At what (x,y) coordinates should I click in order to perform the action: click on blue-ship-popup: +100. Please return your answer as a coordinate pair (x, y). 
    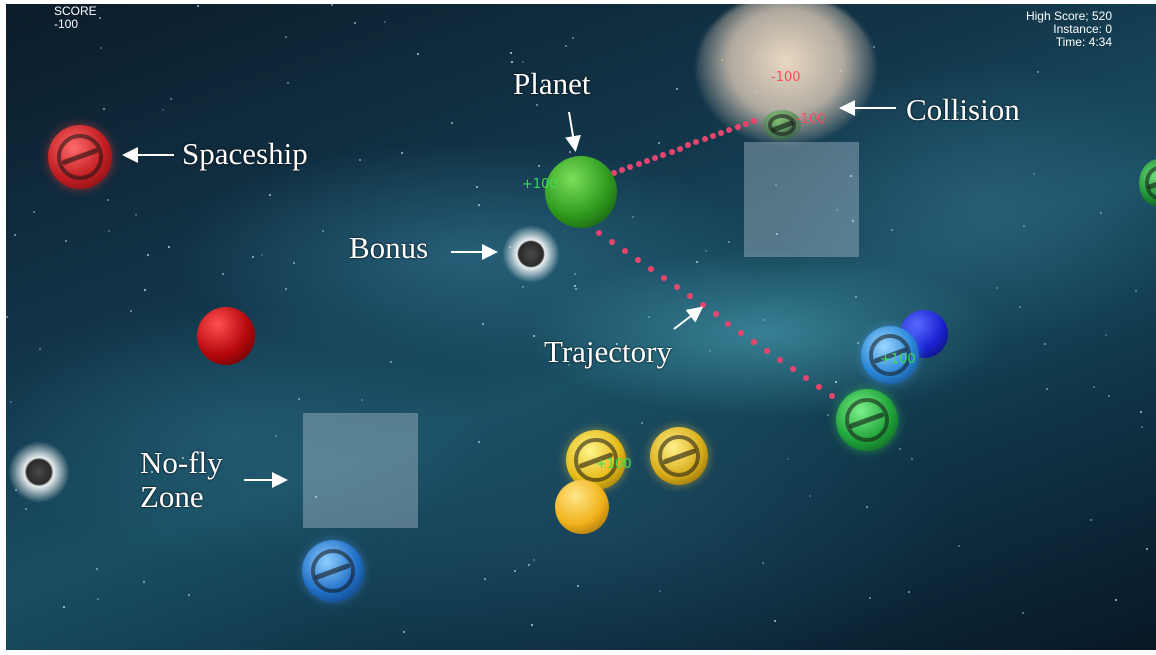
    Looking at the image, I should click on (898, 359).